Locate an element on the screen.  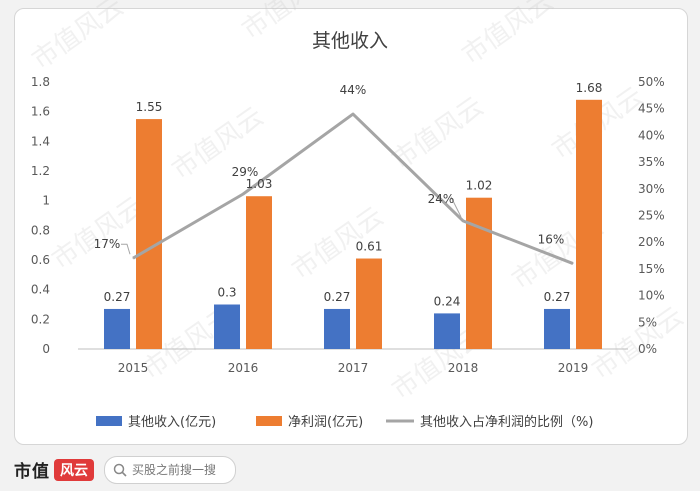
search-box: 买股之前搜一搜 is located at coordinates (170, 469).